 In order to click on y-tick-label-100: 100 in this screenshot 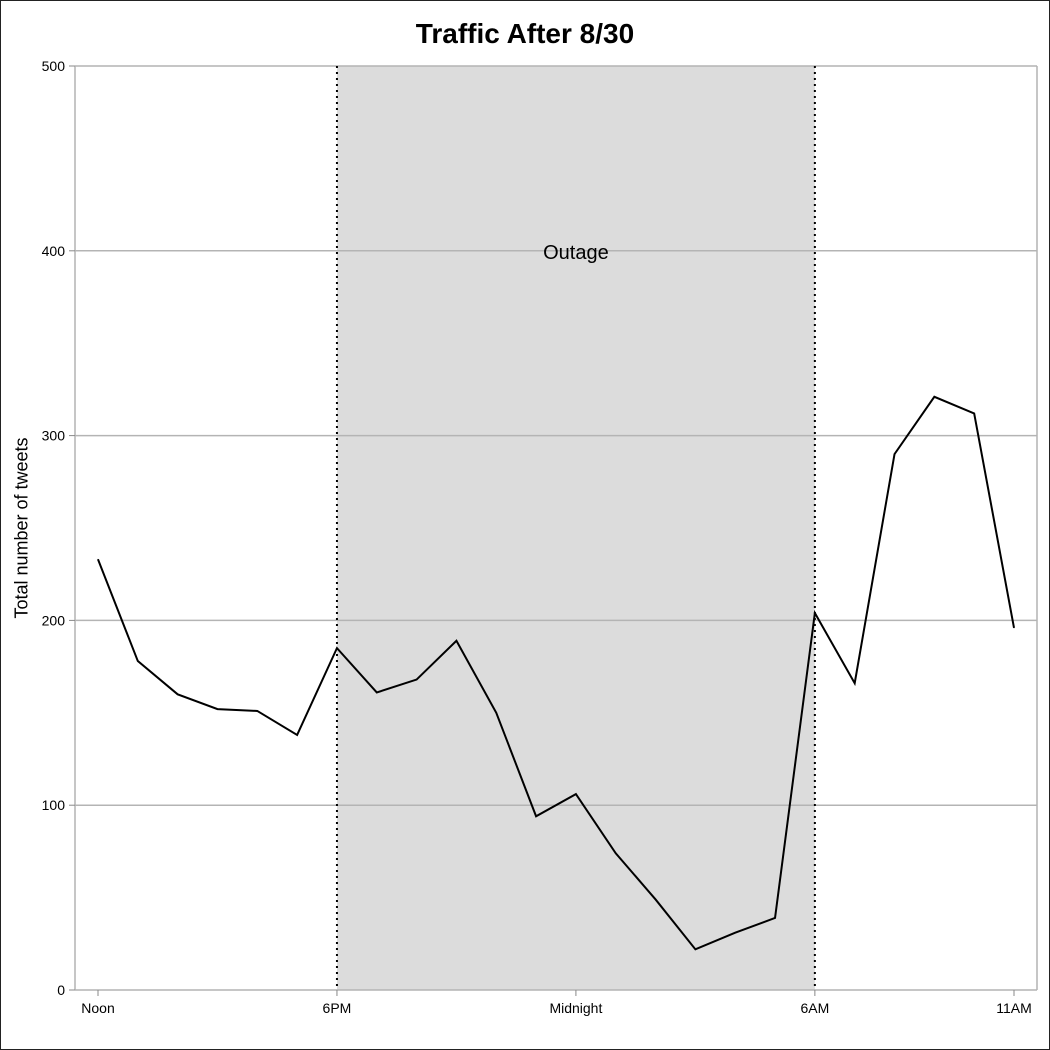, I will do `click(54, 805)`.